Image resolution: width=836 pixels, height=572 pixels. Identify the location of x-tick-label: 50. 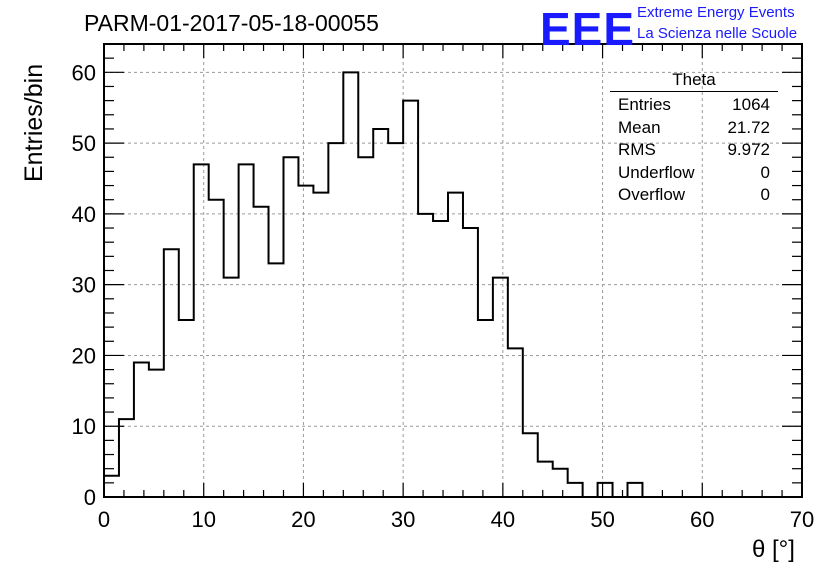
(602, 519).